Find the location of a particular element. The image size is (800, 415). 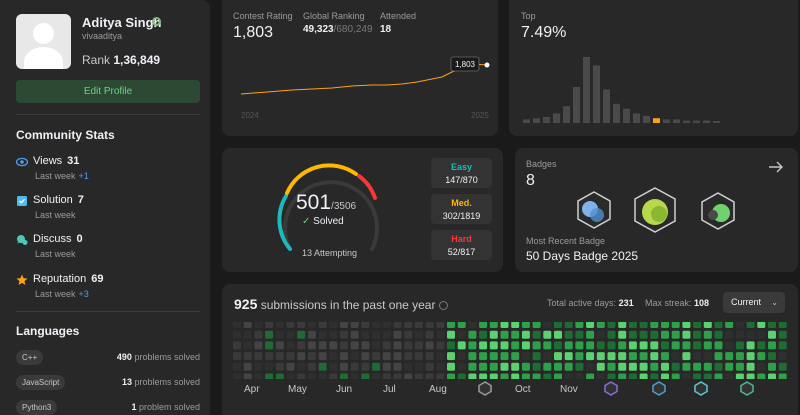

medium-stat: Med. 302/1819 is located at coordinates (461, 209).